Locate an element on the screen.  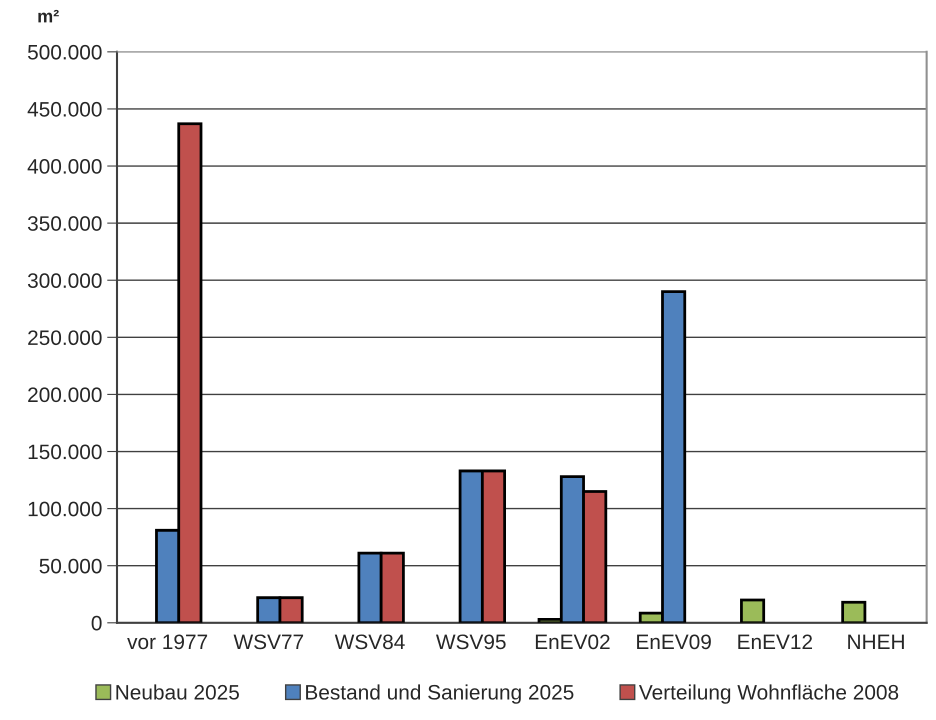
y-tick-label: 500.000 is located at coordinates (65, 52).